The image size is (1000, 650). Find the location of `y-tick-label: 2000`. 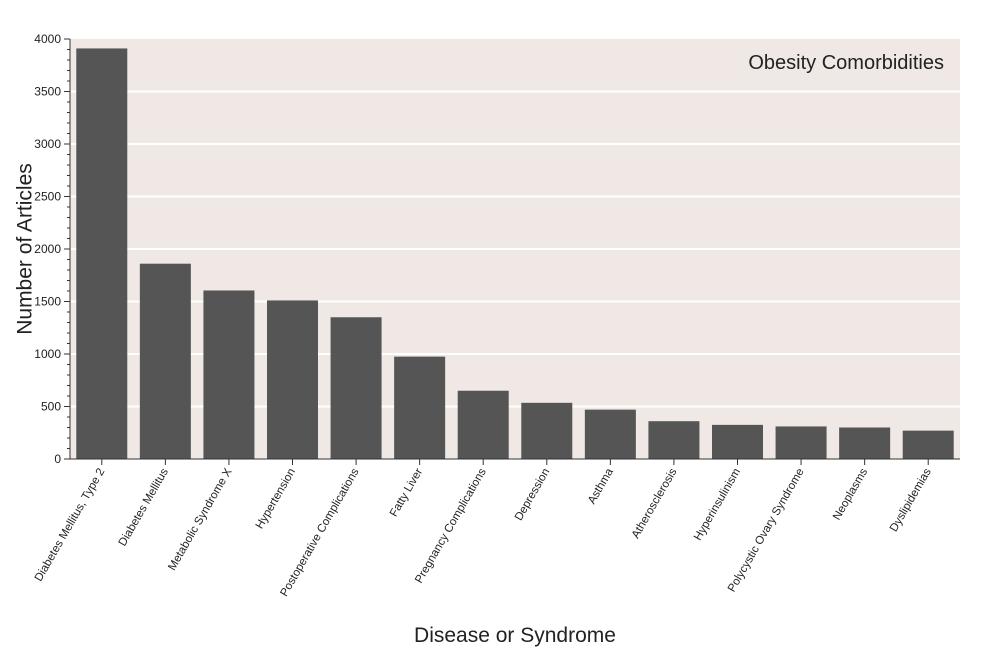

y-tick-label: 2000 is located at coordinates (47, 249).